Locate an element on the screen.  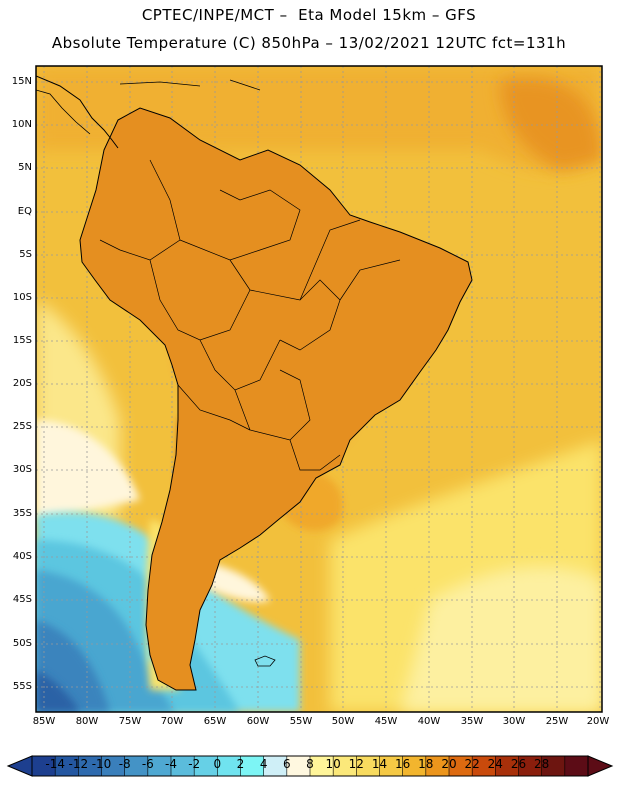
lat-label: 45S is located at coordinates (22, 599).